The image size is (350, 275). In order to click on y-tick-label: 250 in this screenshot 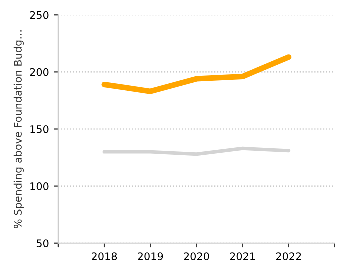, I will do `click(39, 15)`.